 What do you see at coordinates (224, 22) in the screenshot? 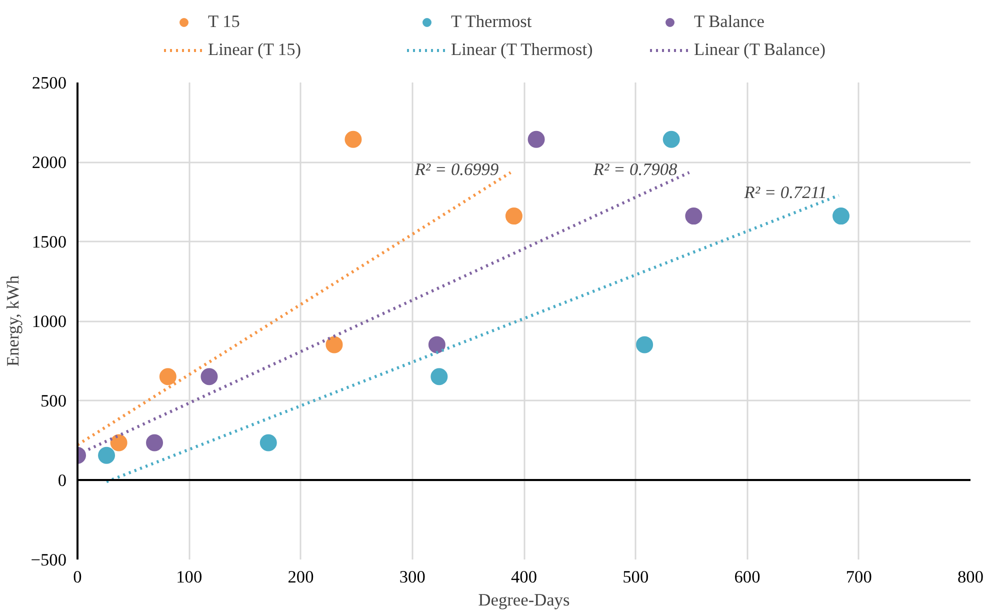
I see `legend-label: T 15` at bounding box center [224, 22].